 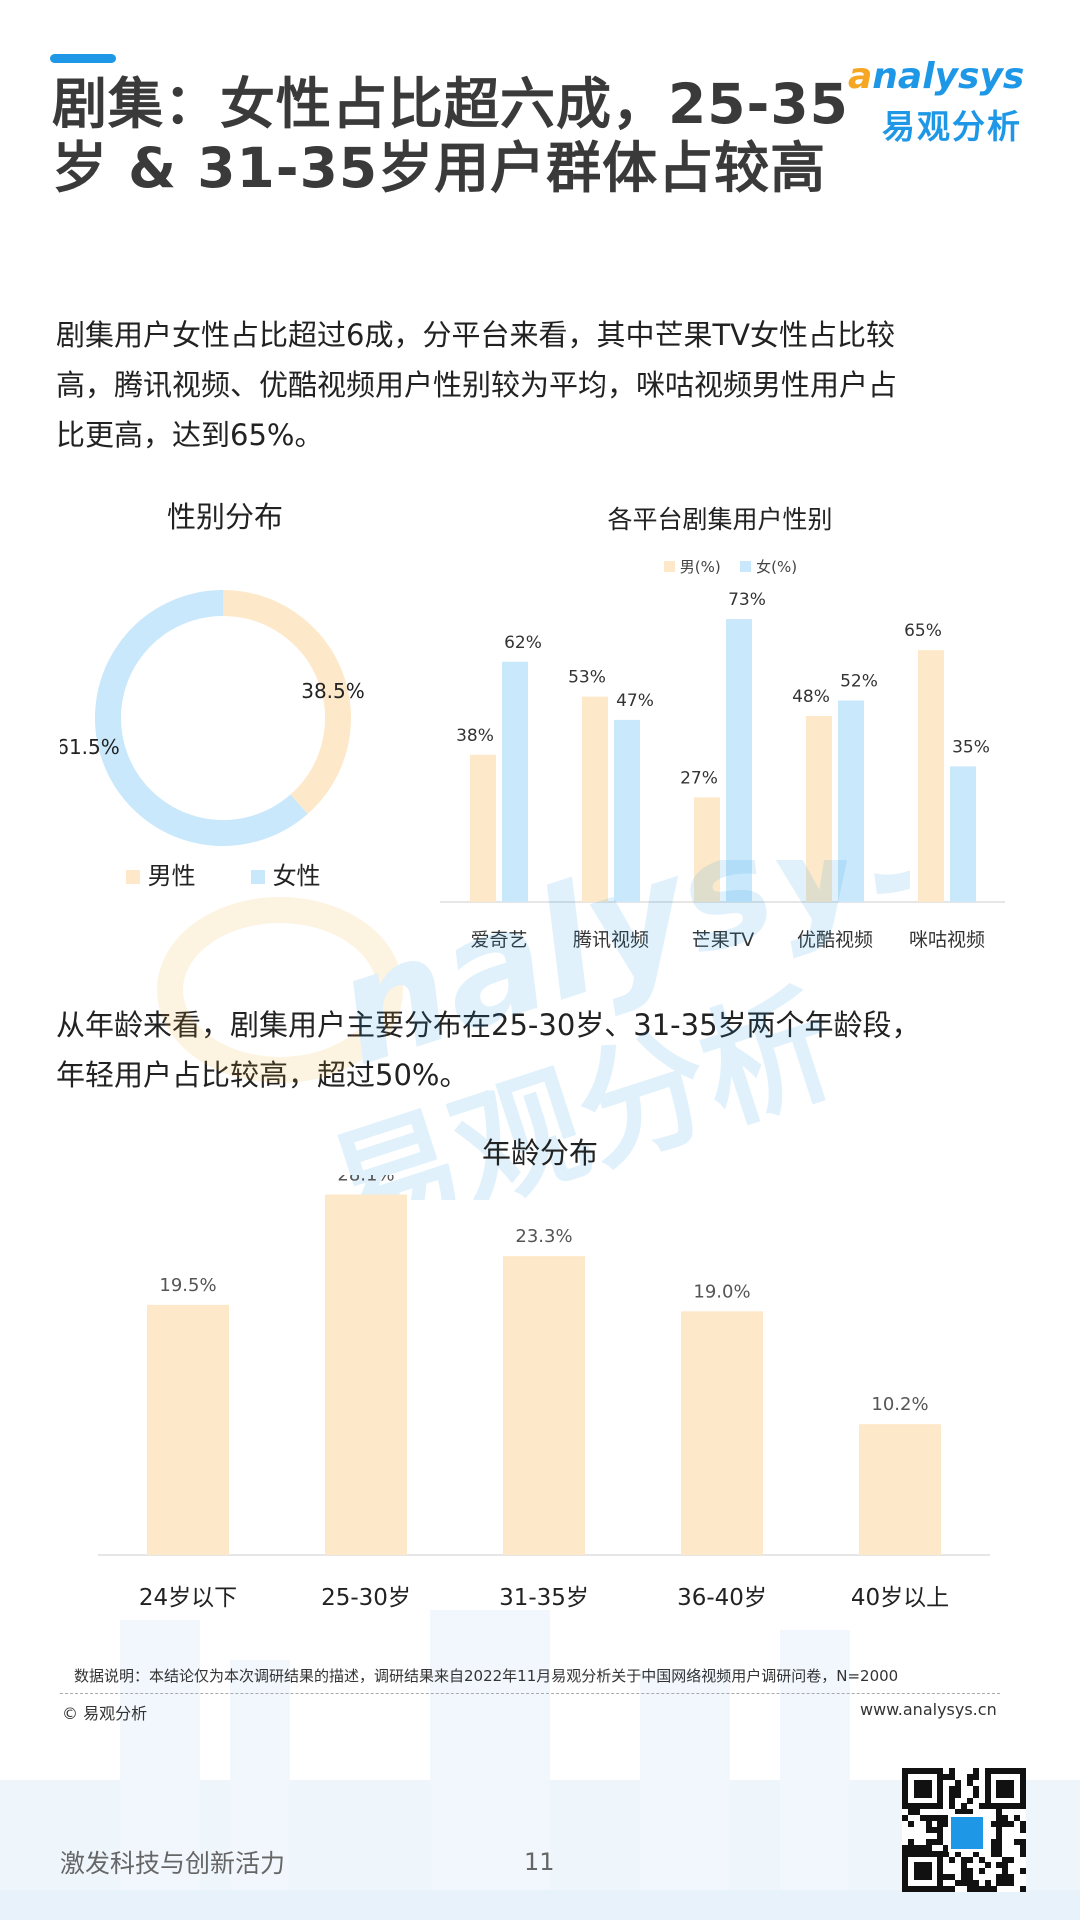 I want to click on slogan: 激发科技与创新活力, so click(x=173, y=1863).